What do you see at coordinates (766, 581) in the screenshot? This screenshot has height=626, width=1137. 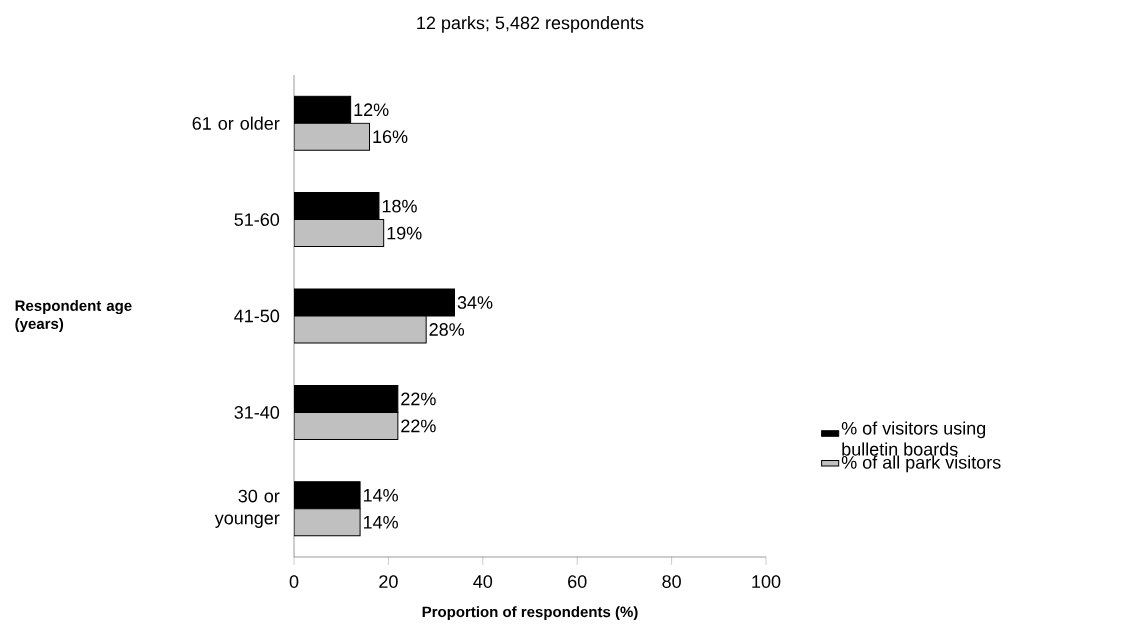 I see `x-tick-label: 100` at bounding box center [766, 581].